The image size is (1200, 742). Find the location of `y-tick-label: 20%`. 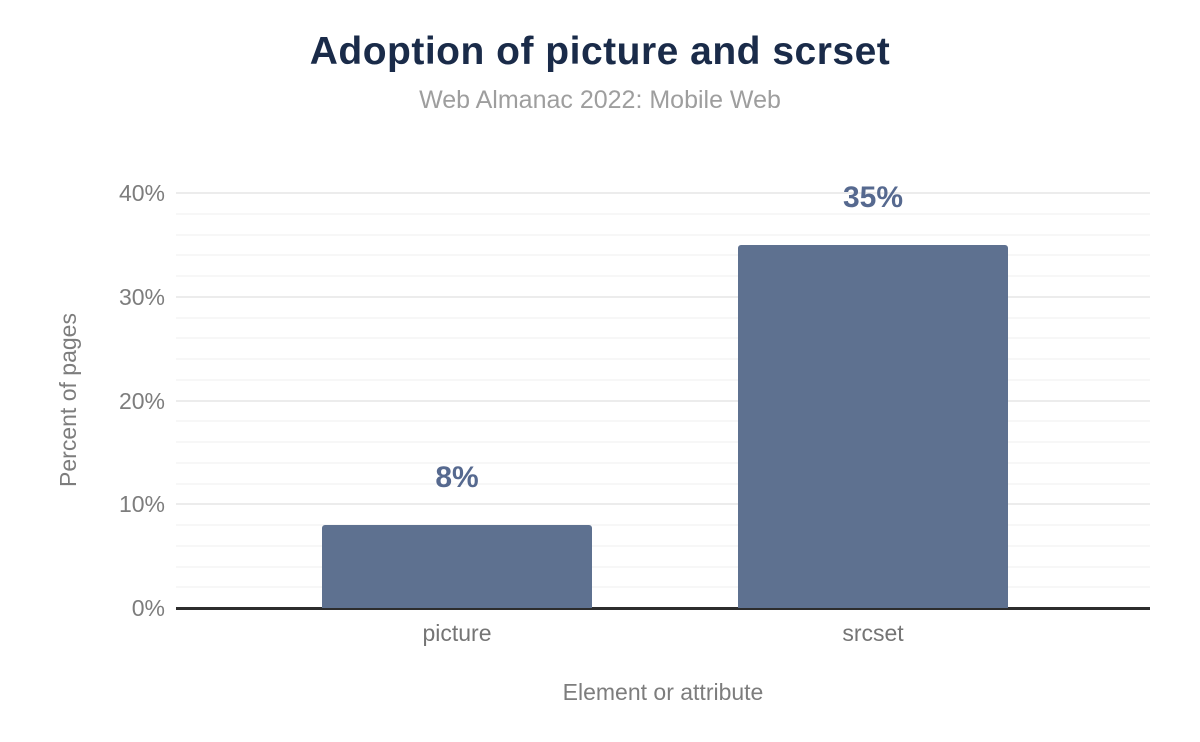

y-tick-label: 20% is located at coordinates (141, 400).